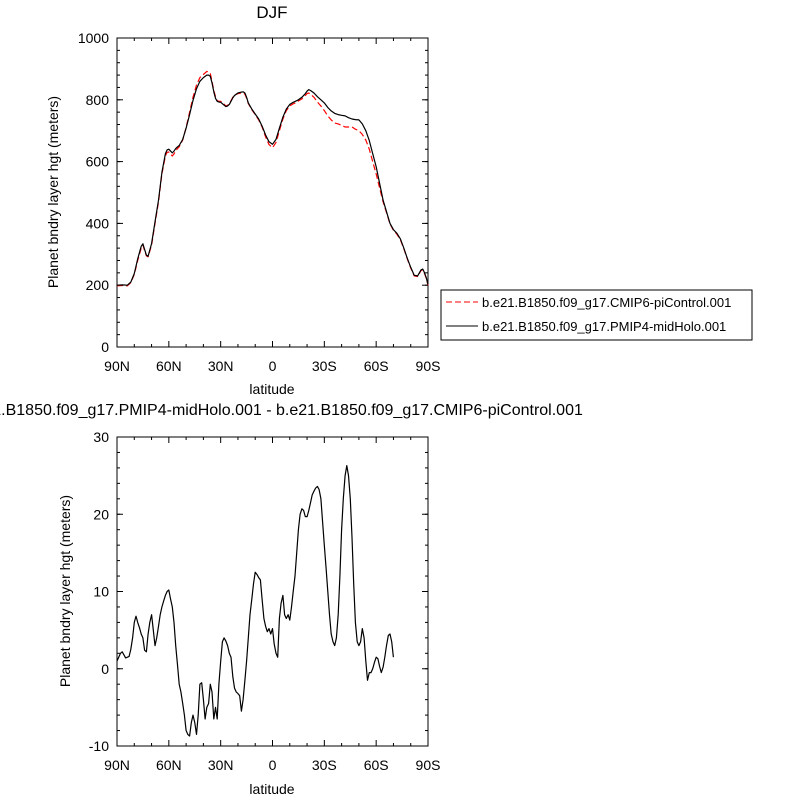 Image resolution: width=800 pixels, height=800 pixels. I want to click on top-chart-title: DJF, so click(271, 12).